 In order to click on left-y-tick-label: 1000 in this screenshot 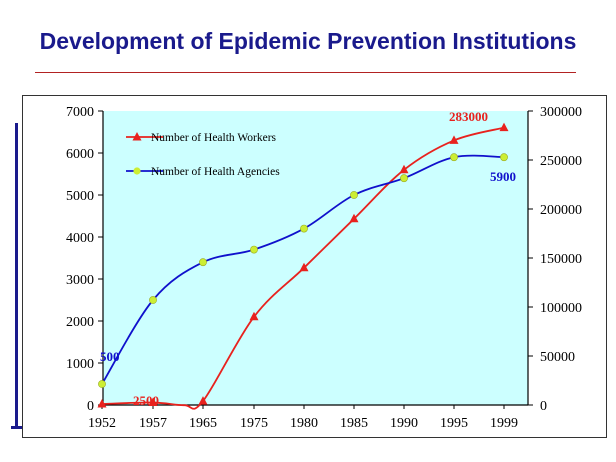, I will do `click(80, 364)`.